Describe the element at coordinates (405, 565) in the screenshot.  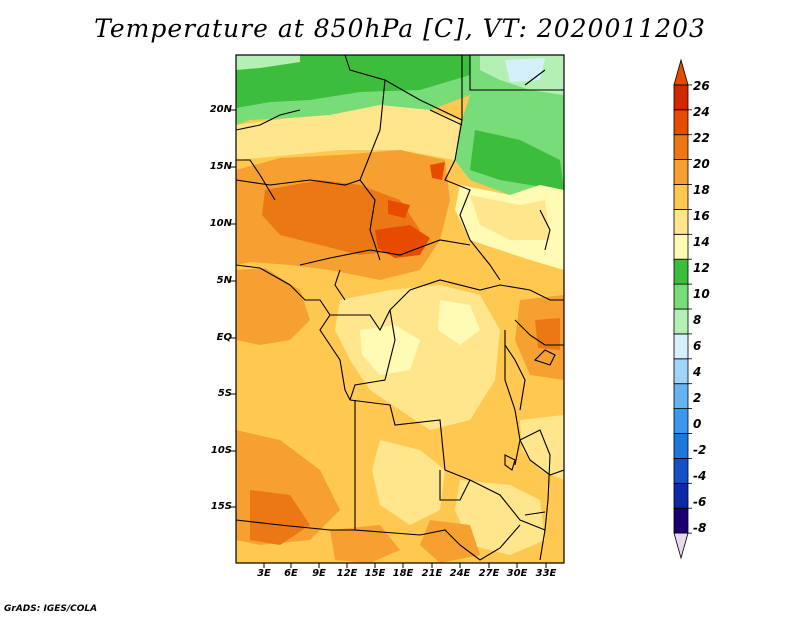
I see `lon-ticks` at that location.